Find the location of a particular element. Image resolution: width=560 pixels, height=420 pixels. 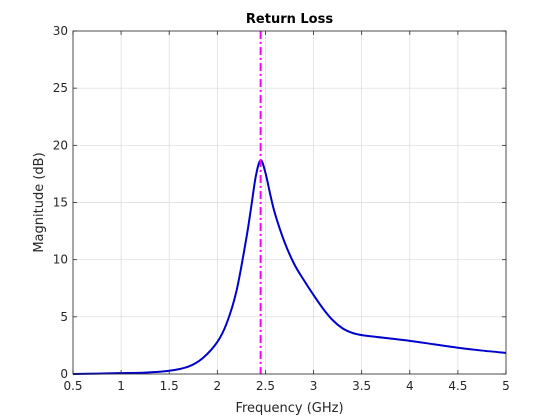

x-tick-label: 2.5 is located at coordinates (265, 386).